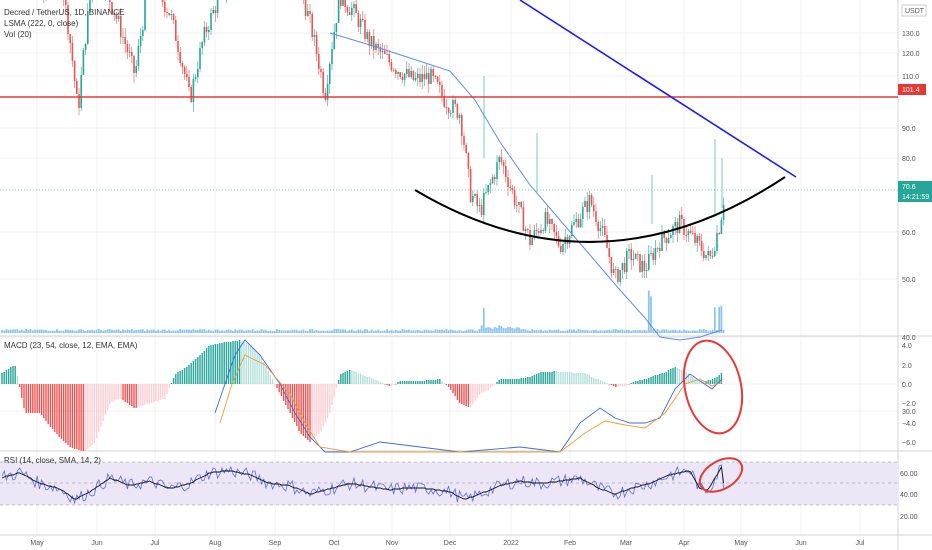  Describe the element at coordinates (911, 54) in the screenshot. I see `price-tick-label: 120.0` at that location.